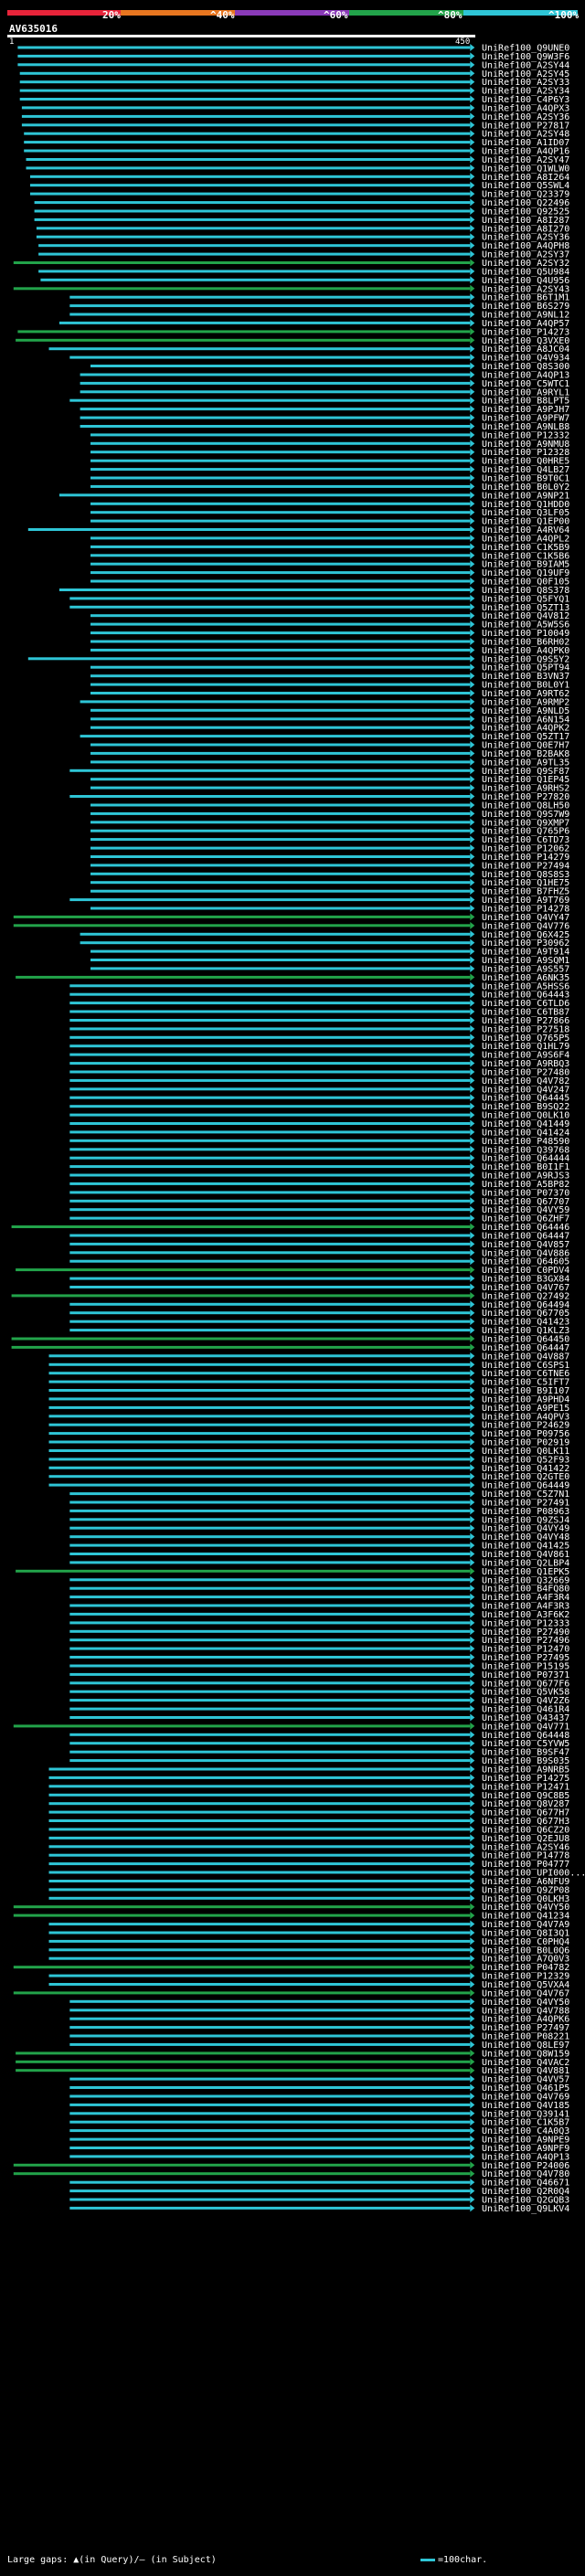  I want to click on hit-label: UniRef100_A9RT62, so click(525, 694).